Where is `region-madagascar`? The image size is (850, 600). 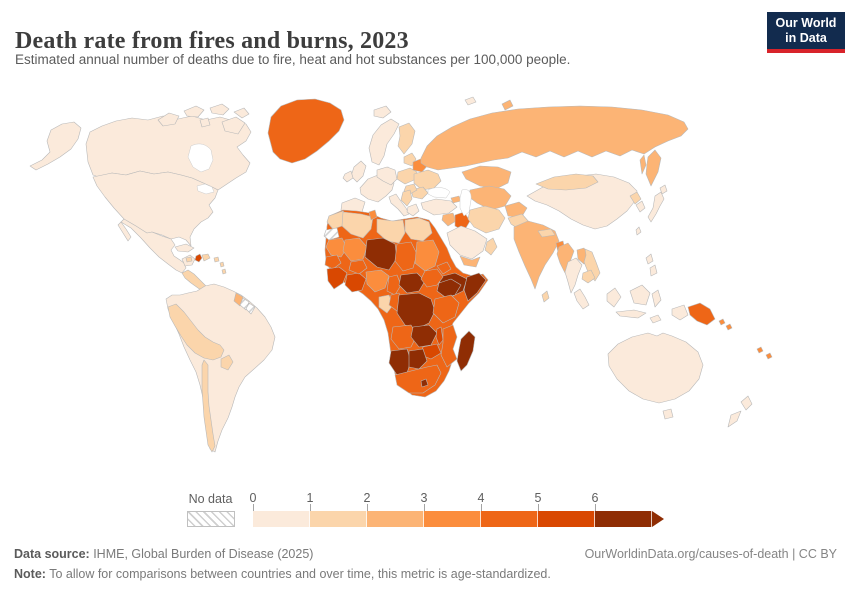
region-madagascar is located at coordinates (466, 351).